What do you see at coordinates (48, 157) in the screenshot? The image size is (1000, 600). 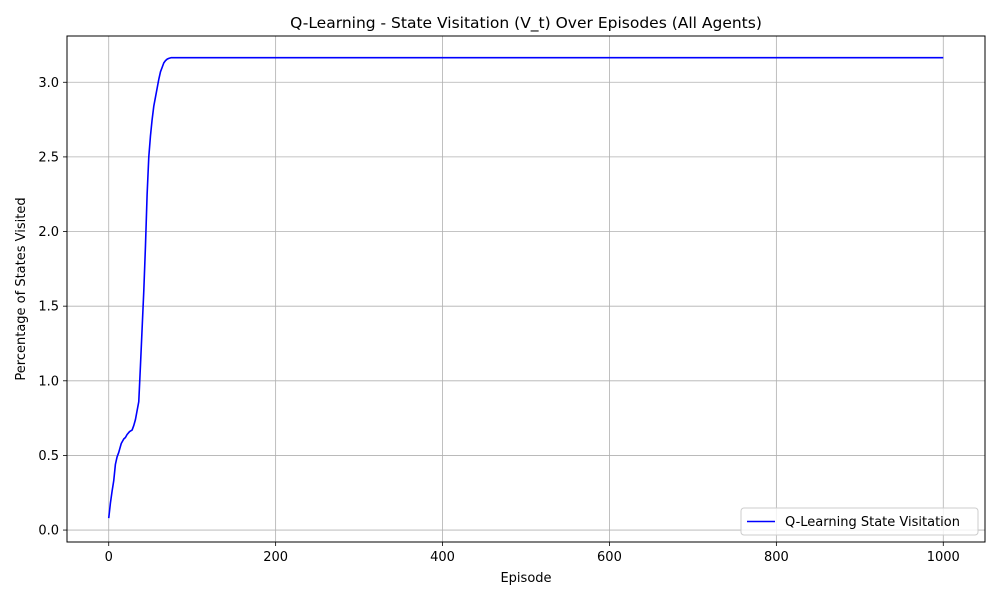 I see `y-tick-label: 2.5` at bounding box center [48, 157].